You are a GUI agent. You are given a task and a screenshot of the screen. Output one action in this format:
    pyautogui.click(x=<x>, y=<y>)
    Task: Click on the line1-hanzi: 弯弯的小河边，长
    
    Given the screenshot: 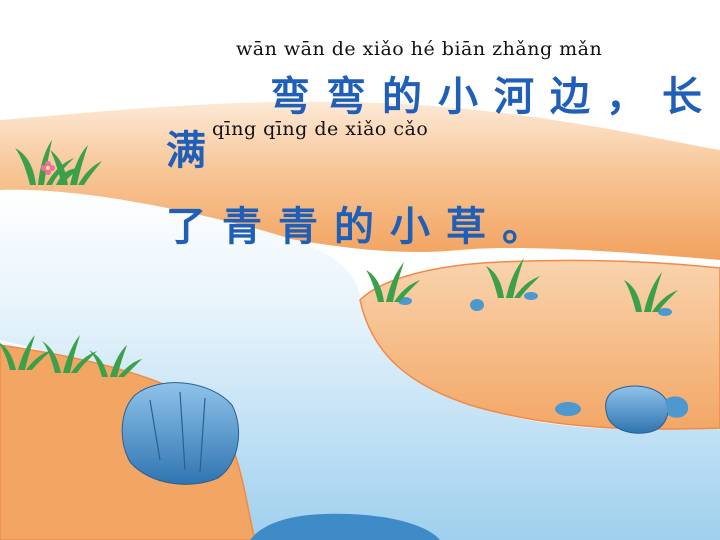 What is the action you would take?
    pyautogui.click(x=494, y=97)
    